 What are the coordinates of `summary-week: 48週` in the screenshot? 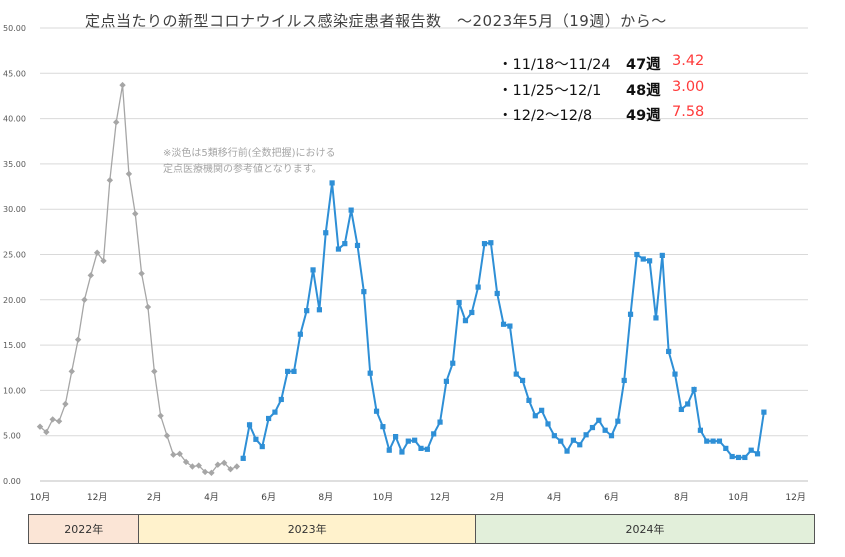 It's located at (643, 91).